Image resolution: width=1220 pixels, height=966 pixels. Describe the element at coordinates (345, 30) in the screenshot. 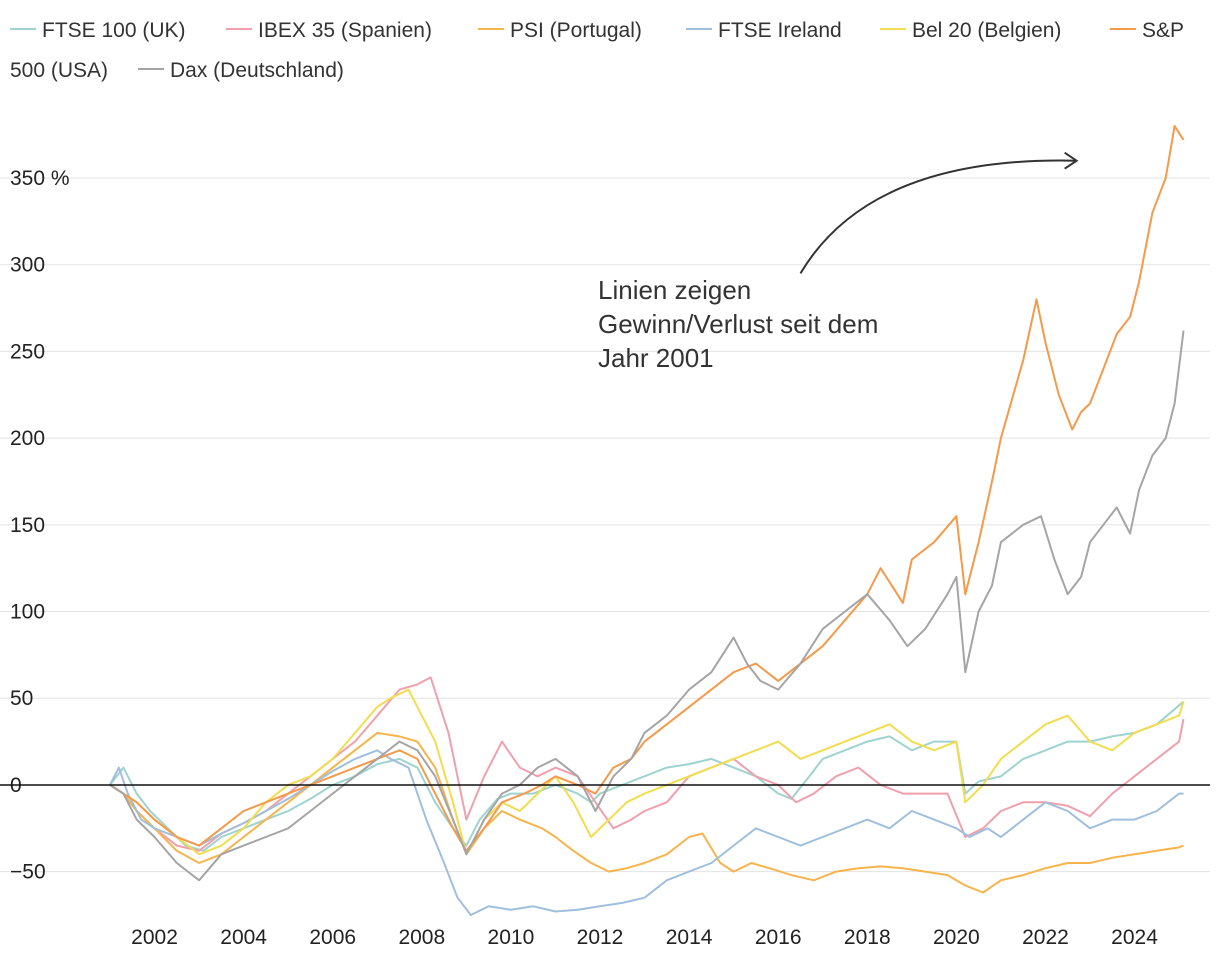

I see `legend-label-ibex-35-spanien: IBEX 35 (Spanien)` at that location.